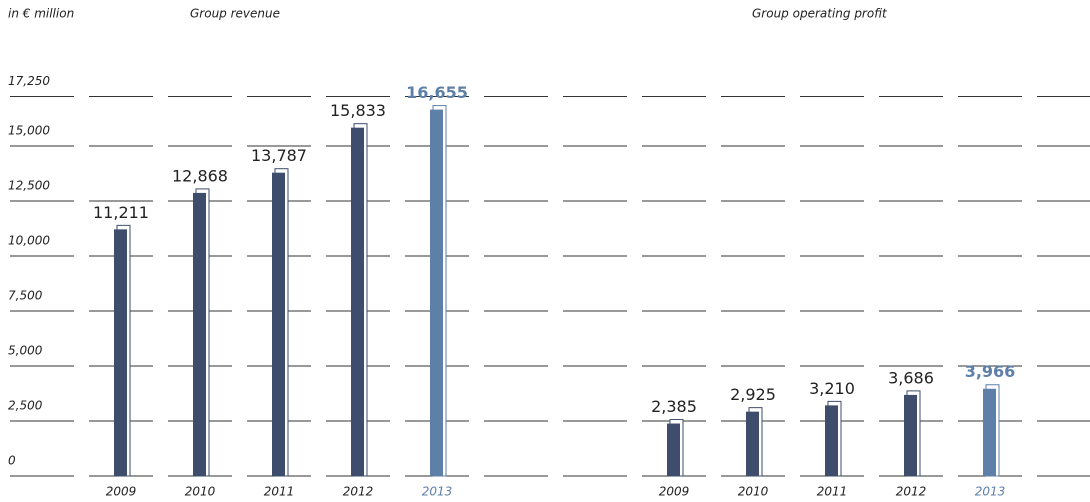 This screenshot has width=1090, height=502. I want to click on y-tick-label: 5,000, so click(25, 351).